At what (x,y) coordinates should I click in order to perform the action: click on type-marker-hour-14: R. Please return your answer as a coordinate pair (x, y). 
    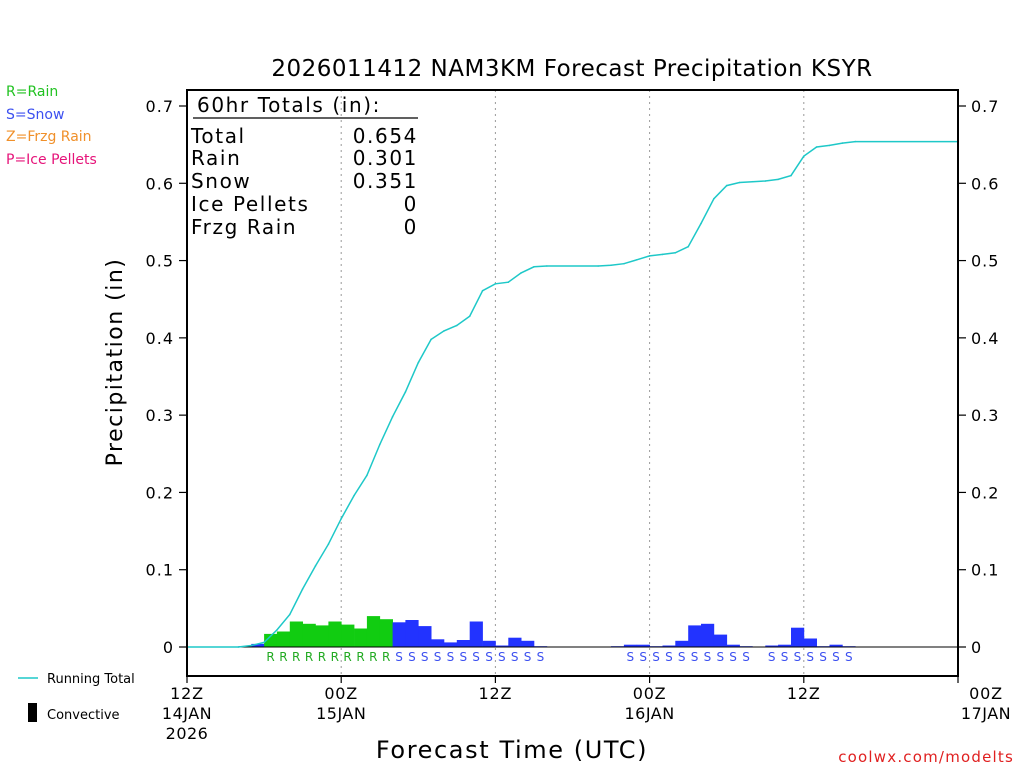
    Looking at the image, I should click on (360, 657).